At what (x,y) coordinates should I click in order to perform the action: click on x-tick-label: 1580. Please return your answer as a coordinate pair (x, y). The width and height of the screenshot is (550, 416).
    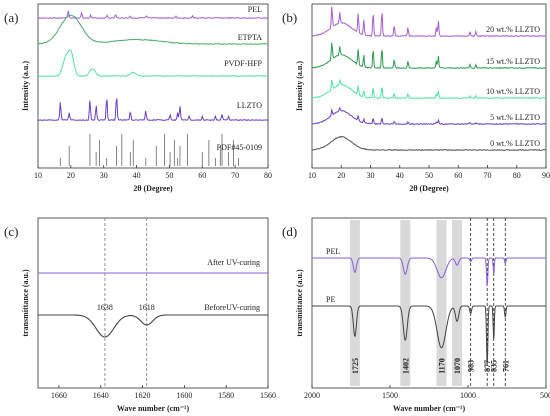
    Looking at the image, I should click on (226, 395).